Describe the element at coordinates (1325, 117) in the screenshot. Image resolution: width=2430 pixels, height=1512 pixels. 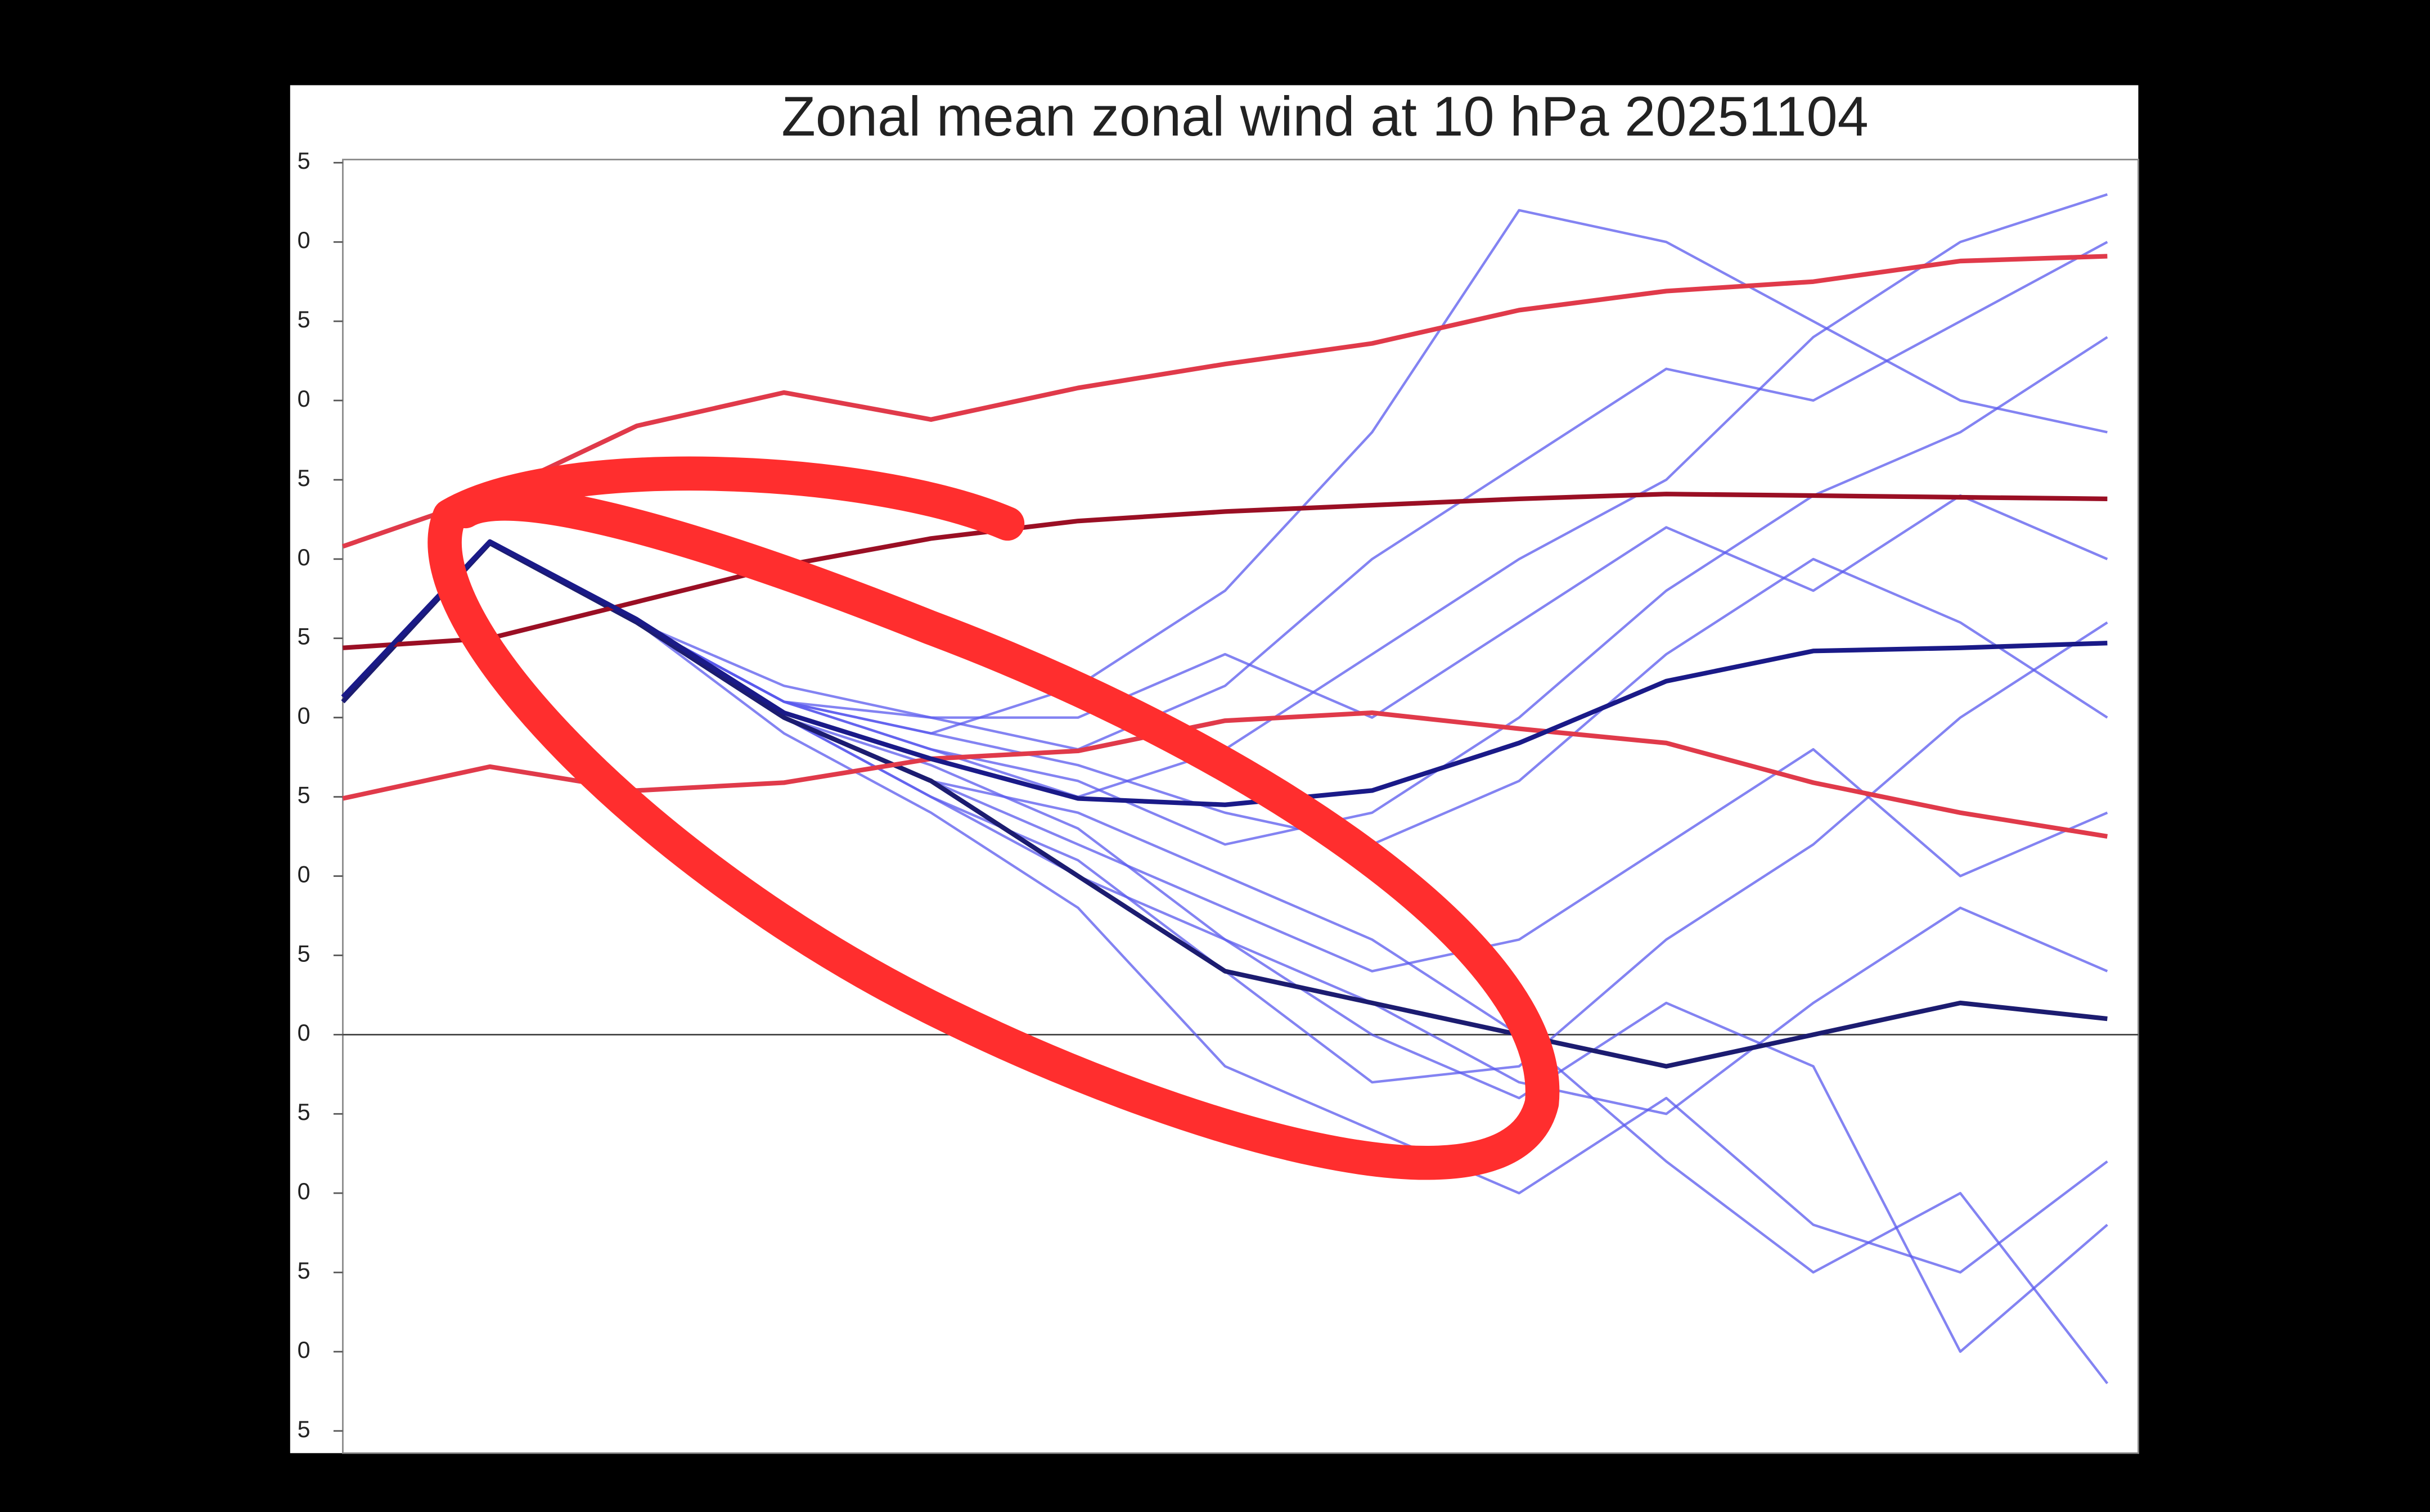
I see `chart-title: Zonal mean zonal wind at 10 hPa 20251104` at that location.